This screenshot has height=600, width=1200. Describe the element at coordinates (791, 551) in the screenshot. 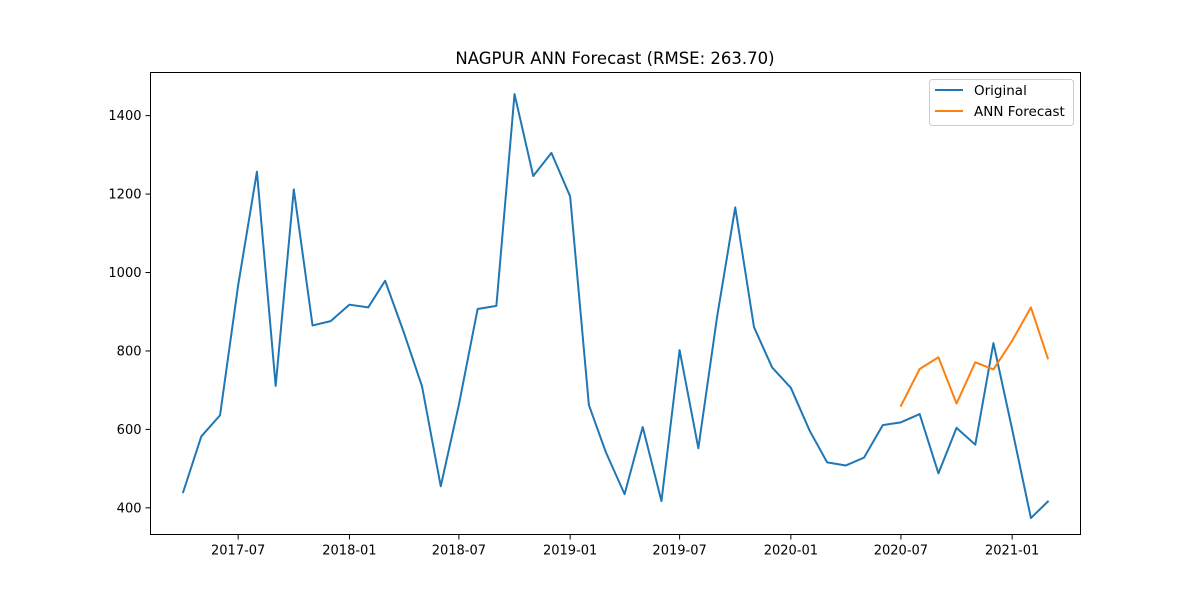

I see `x-tick-label: 2020-01` at that location.